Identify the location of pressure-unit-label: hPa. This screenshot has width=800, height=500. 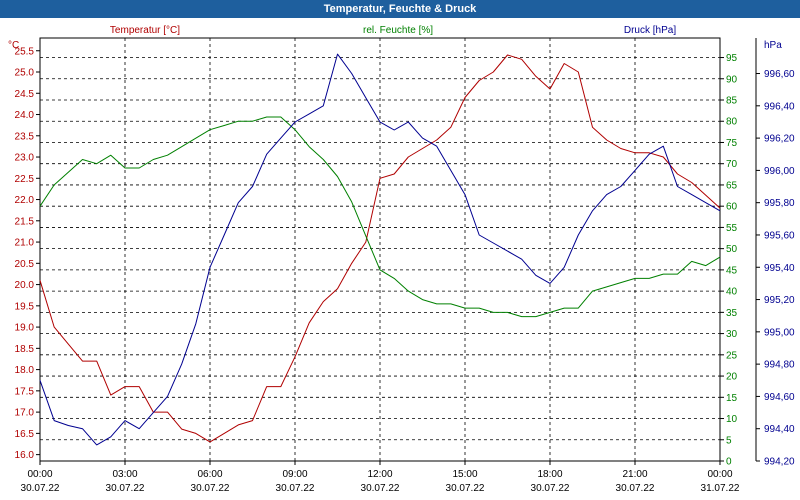
(773, 45).